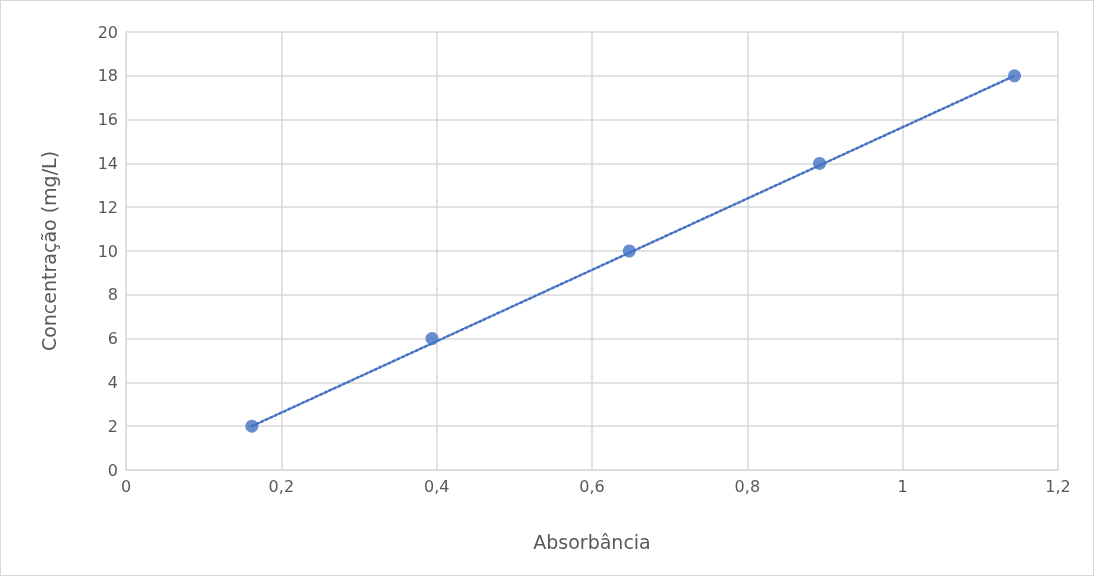  What do you see at coordinates (107, 76) in the screenshot?
I see `y-tick-label: 18` at bounding box center [107, 76].